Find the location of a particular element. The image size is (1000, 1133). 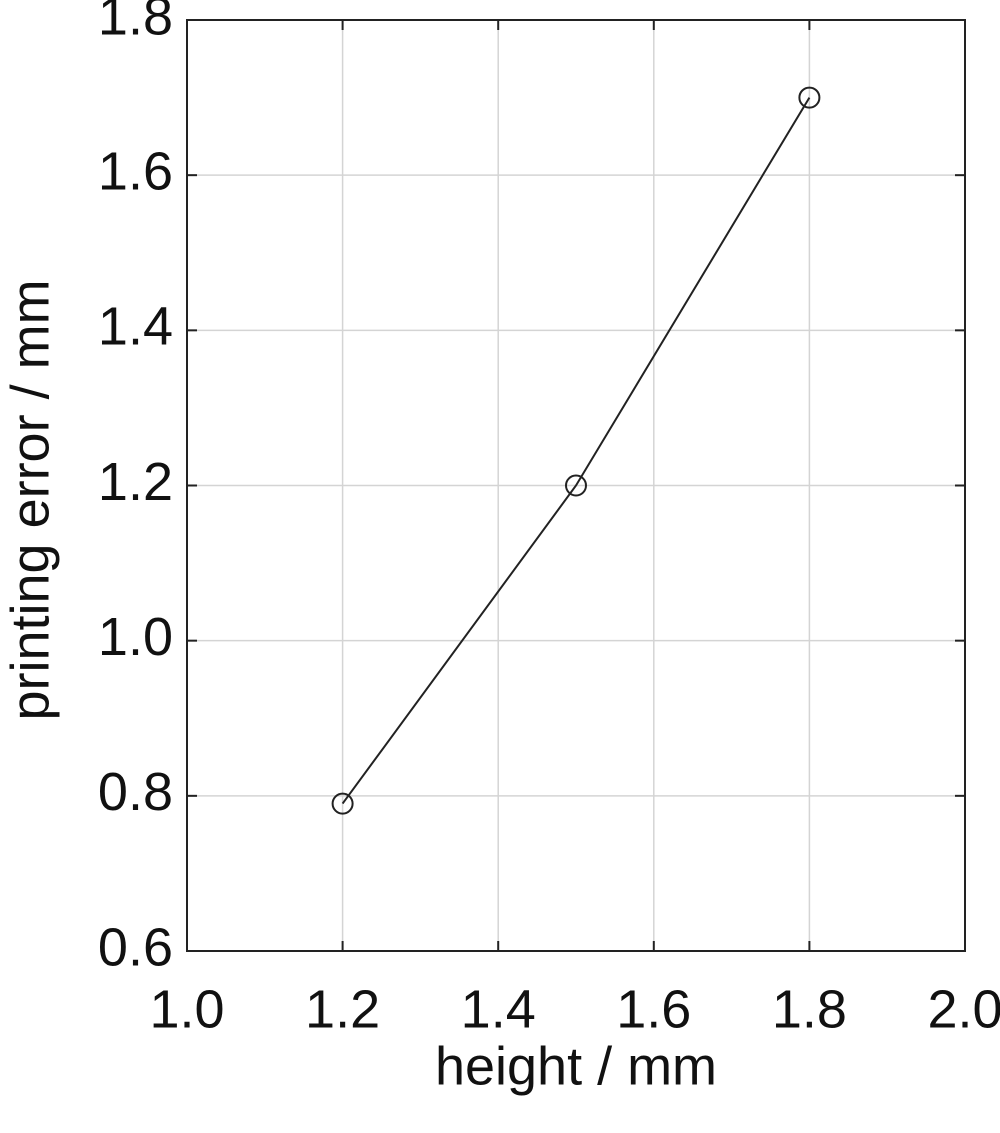

x-axis-label: height / mm is located at coordinates (576, 1066).